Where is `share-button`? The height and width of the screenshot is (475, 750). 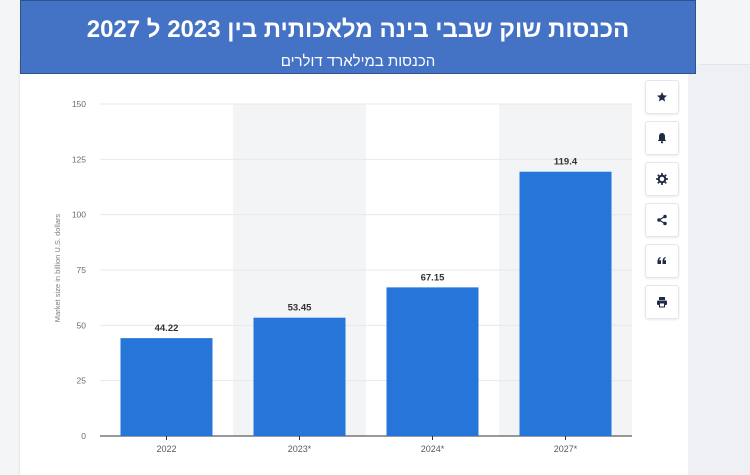 share-button is located at coordinates (662, 220).